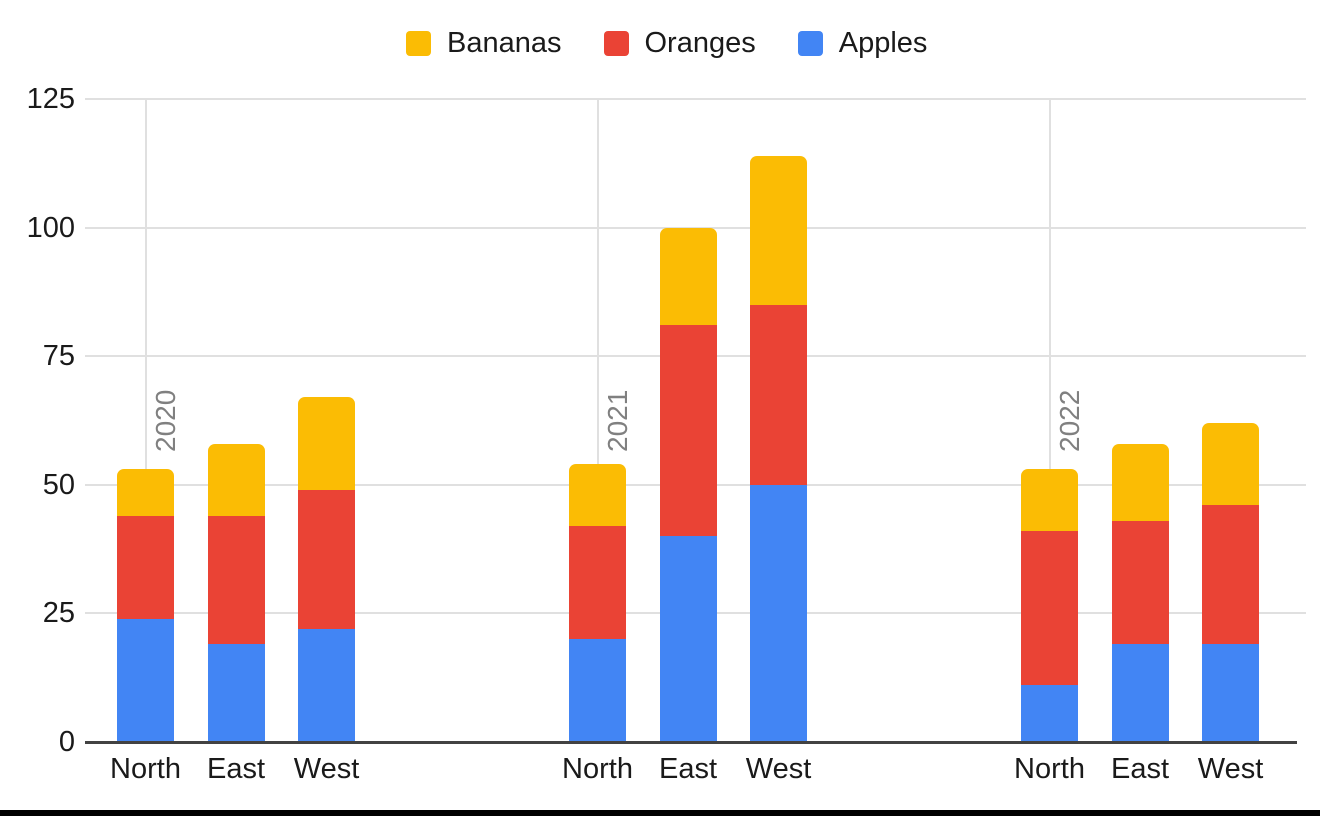 This screenshot has width=1320, height=819. I want to click on legend-item-apples: Apples, so click(862, 43).